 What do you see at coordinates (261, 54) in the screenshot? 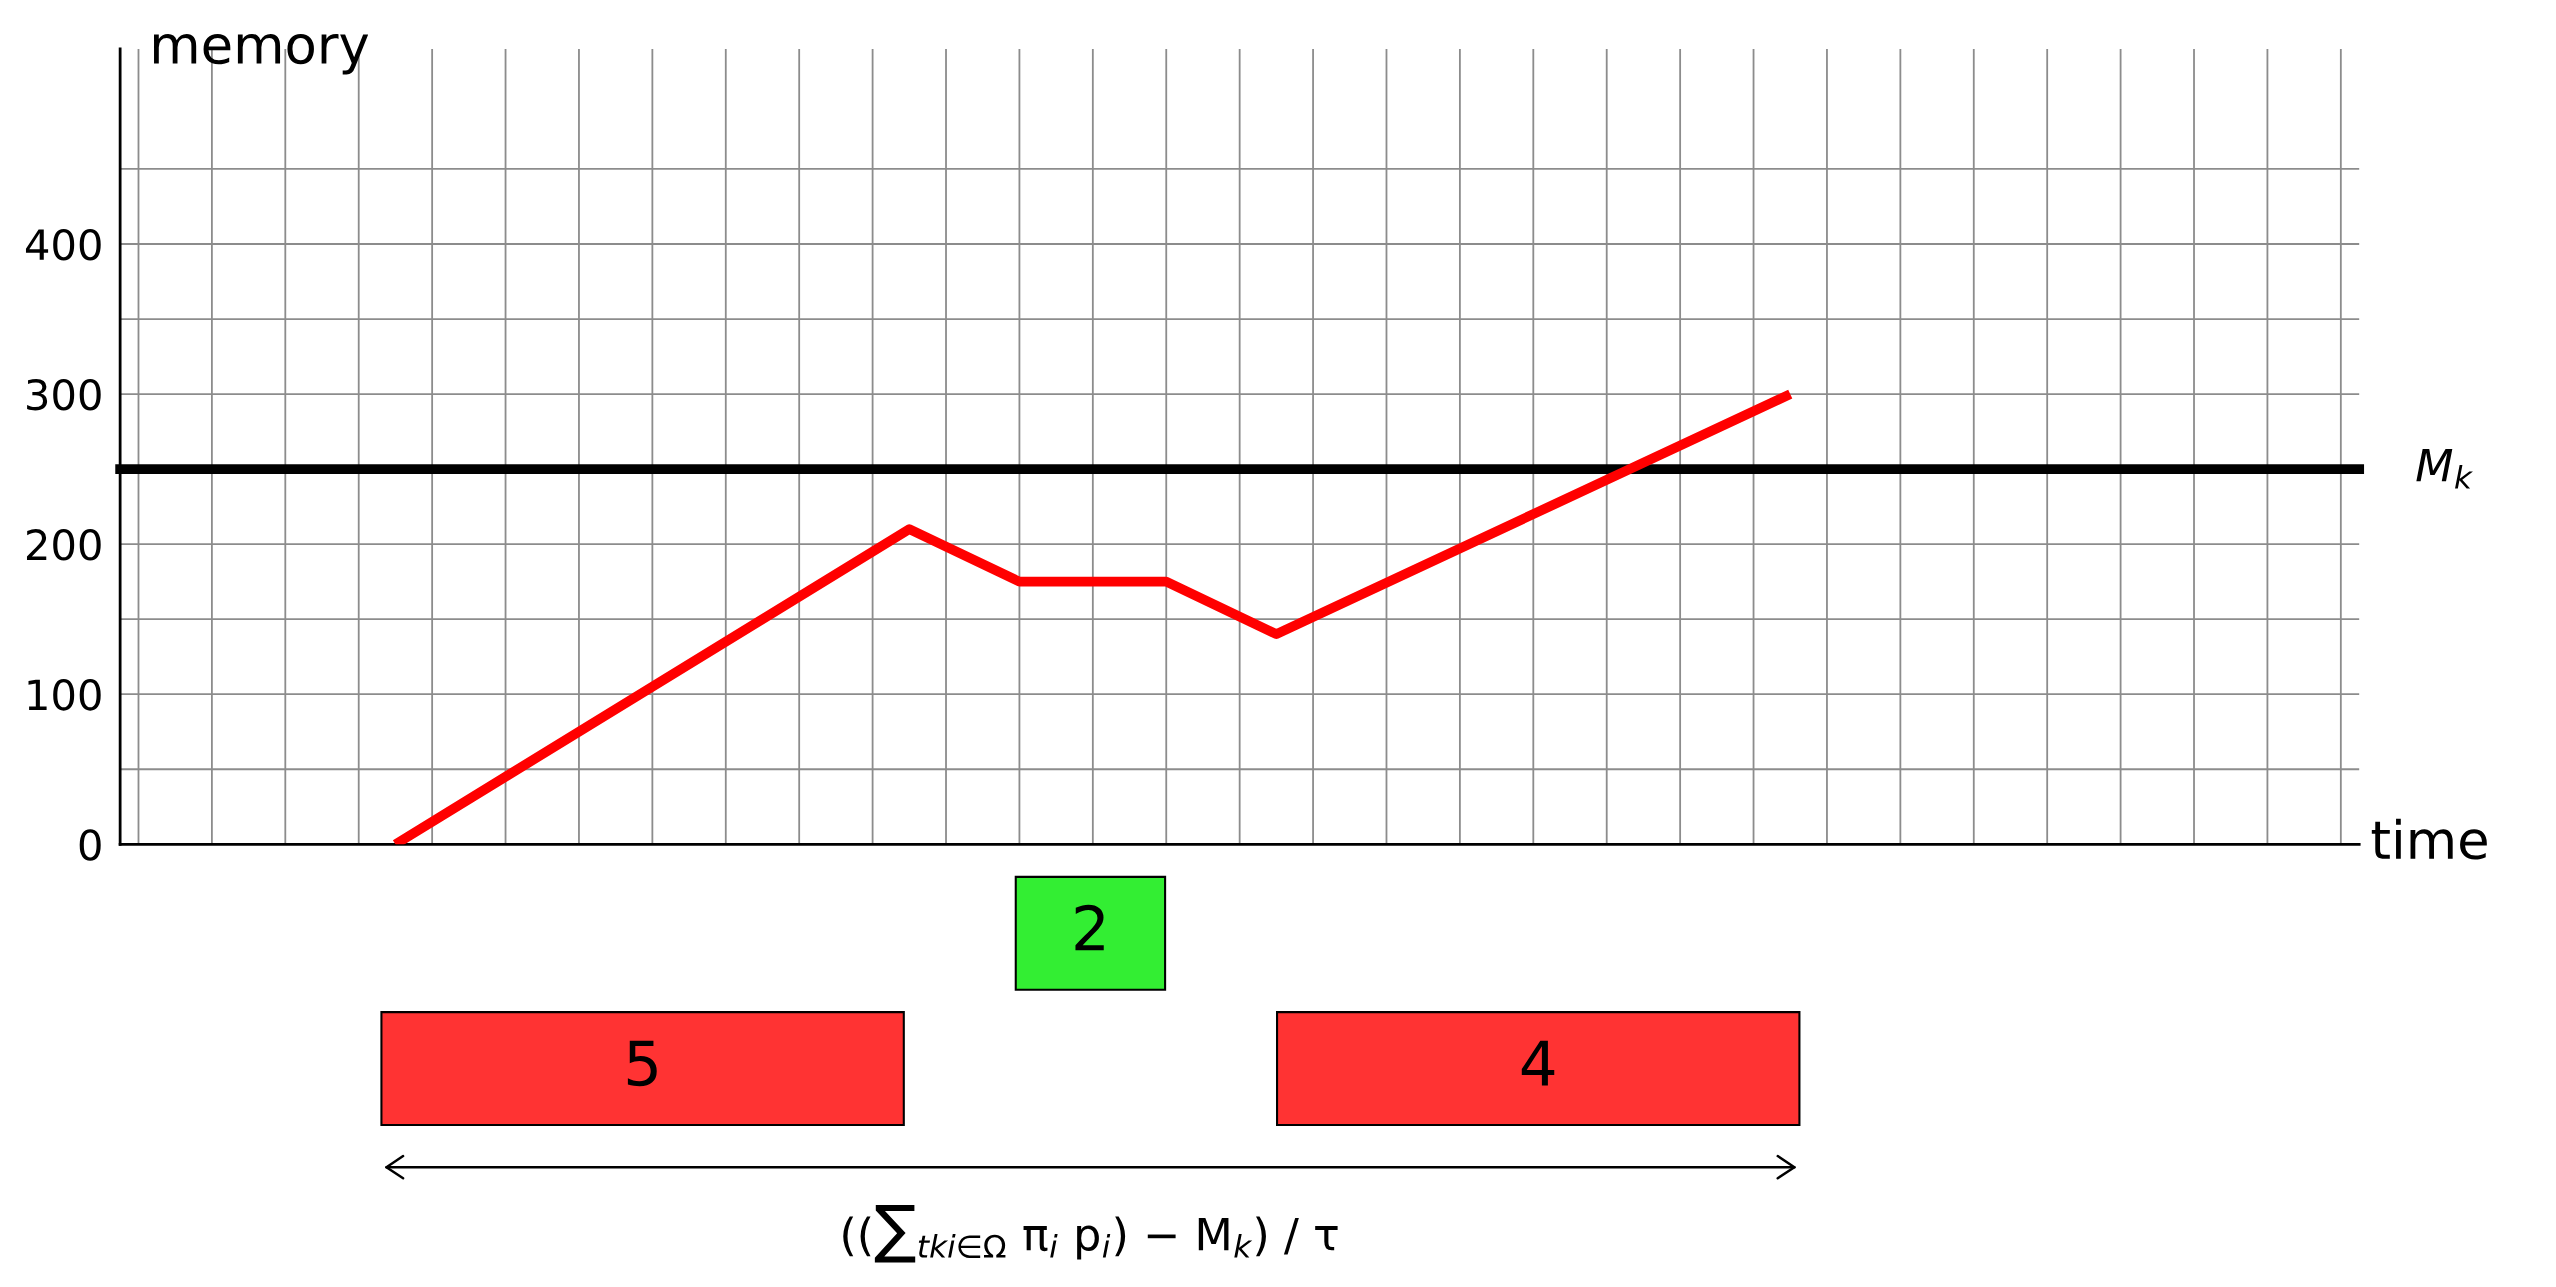
I see `y-axis-title: memory` at bounding box center [261, 54].